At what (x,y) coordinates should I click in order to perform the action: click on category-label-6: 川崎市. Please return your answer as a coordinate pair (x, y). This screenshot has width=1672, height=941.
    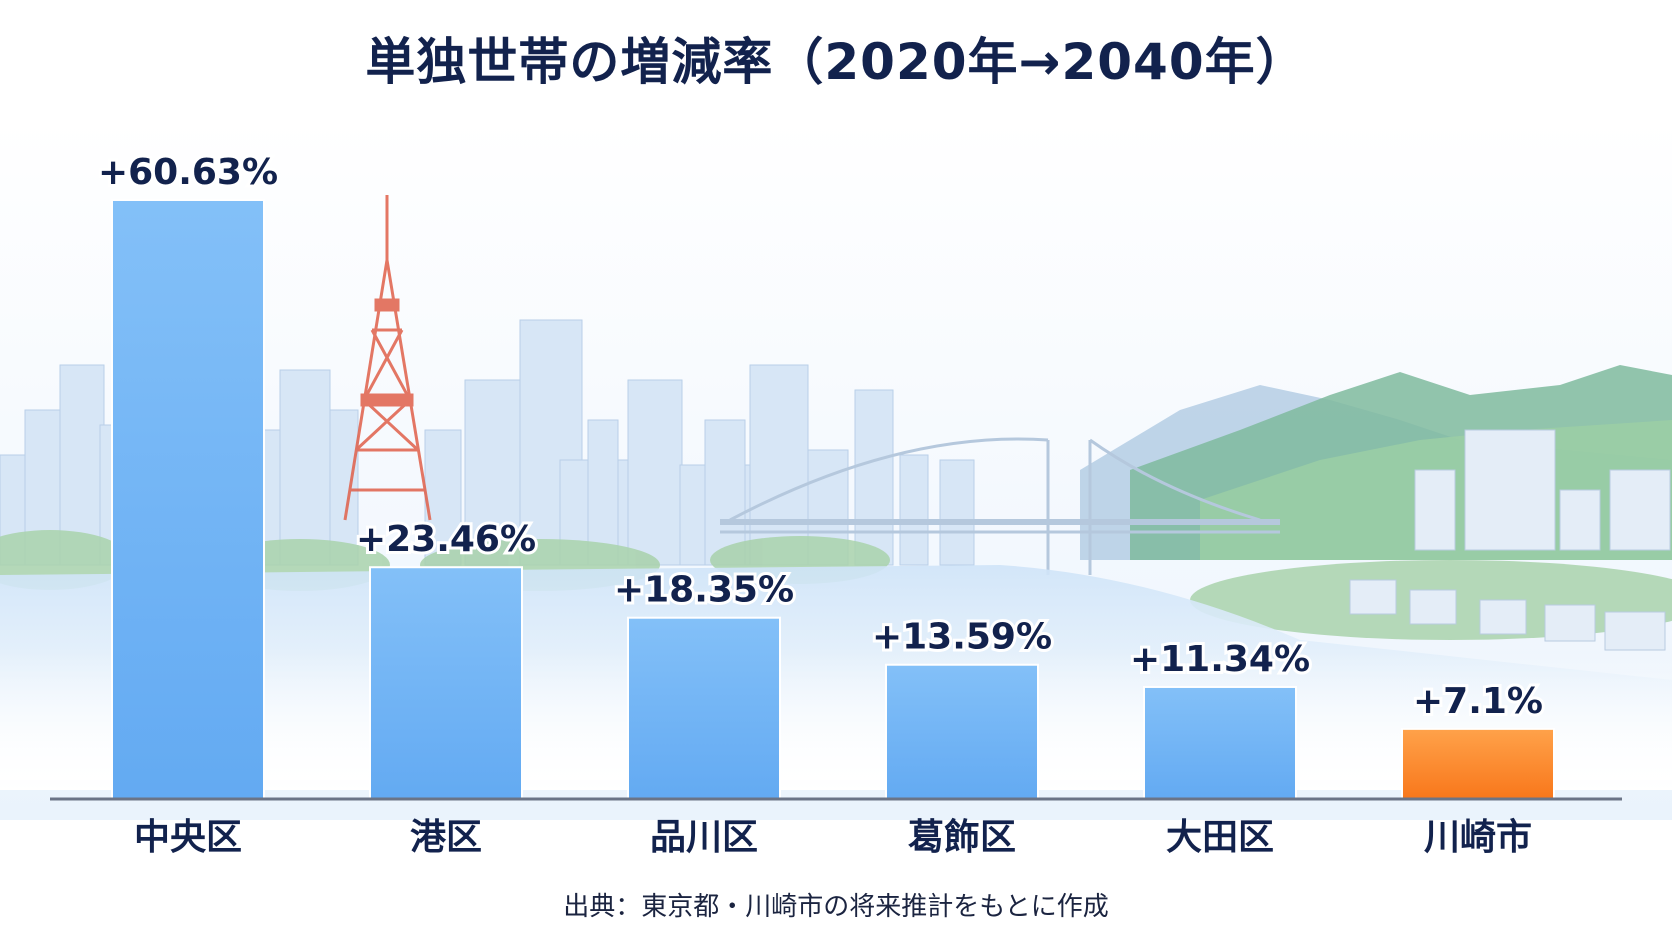
    Looking at the image, I should click on (1478, 837).